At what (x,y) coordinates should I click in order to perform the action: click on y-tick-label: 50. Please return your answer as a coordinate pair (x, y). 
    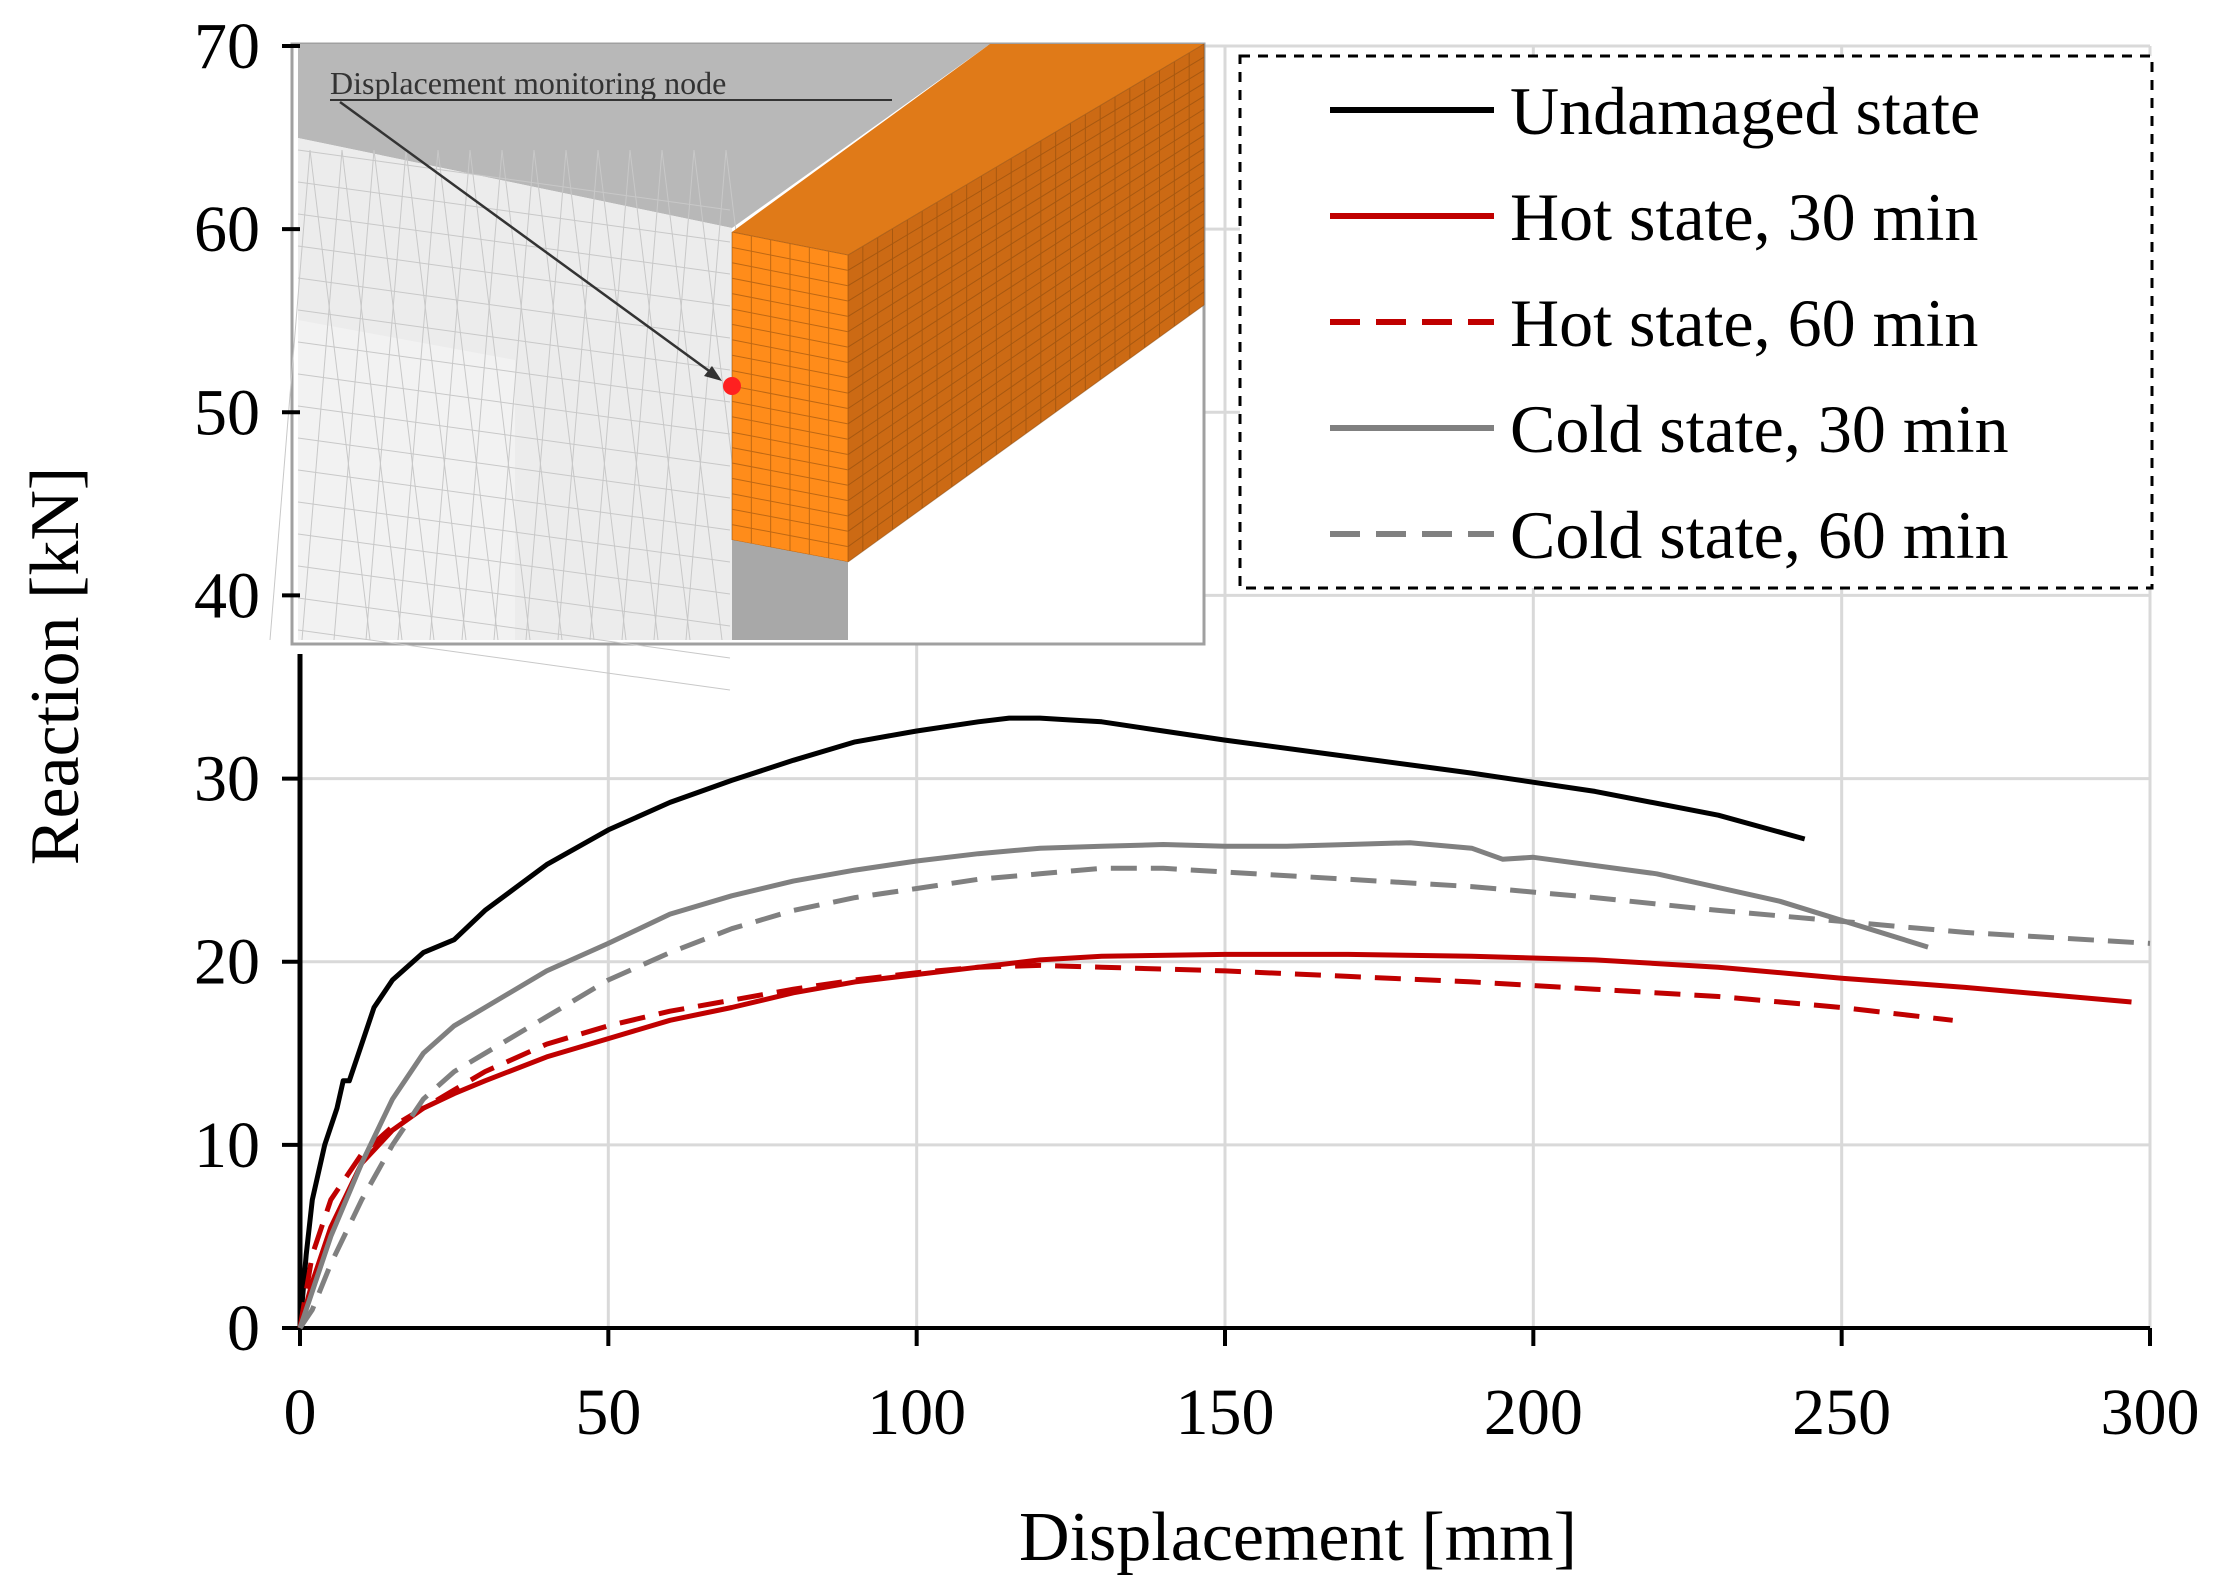
    Looking at the image, I should click on (227, 412).